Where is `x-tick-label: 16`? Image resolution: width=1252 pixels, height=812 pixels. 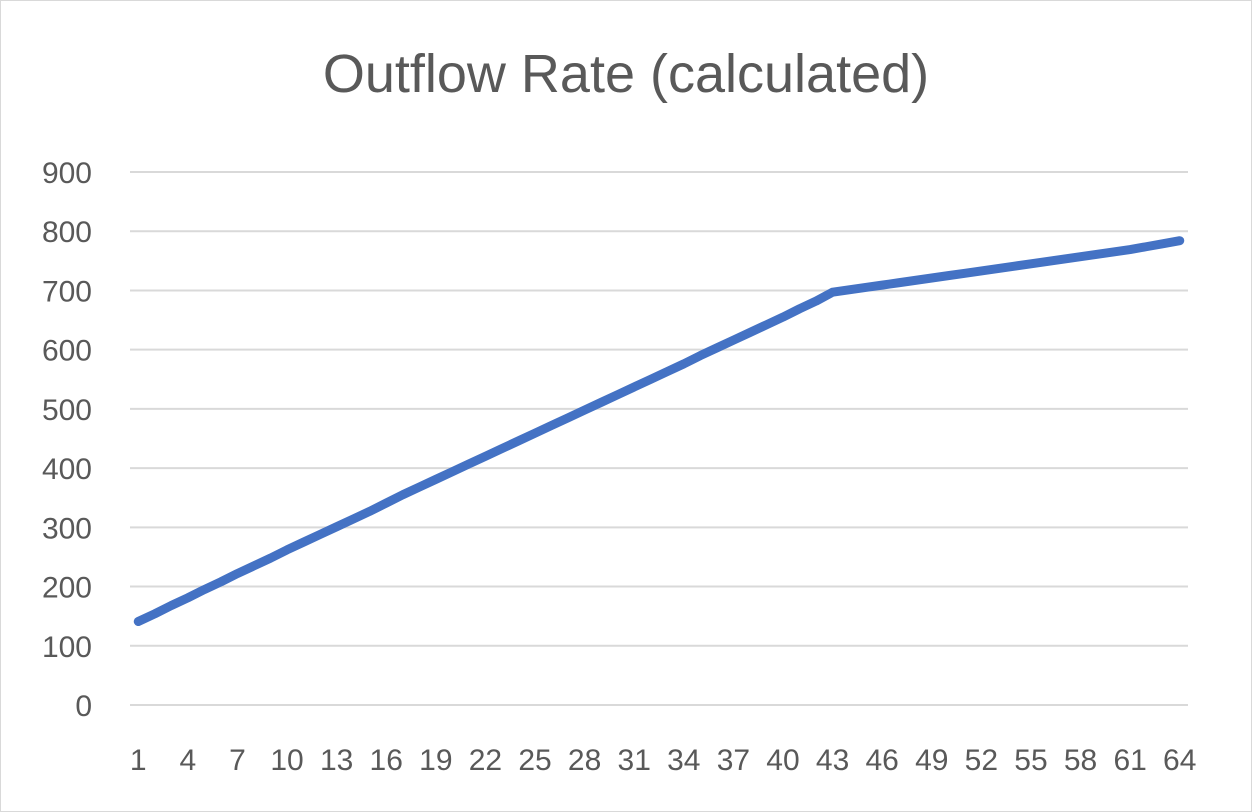 x-tick-label: 16 is located at coordinates (386, 760).